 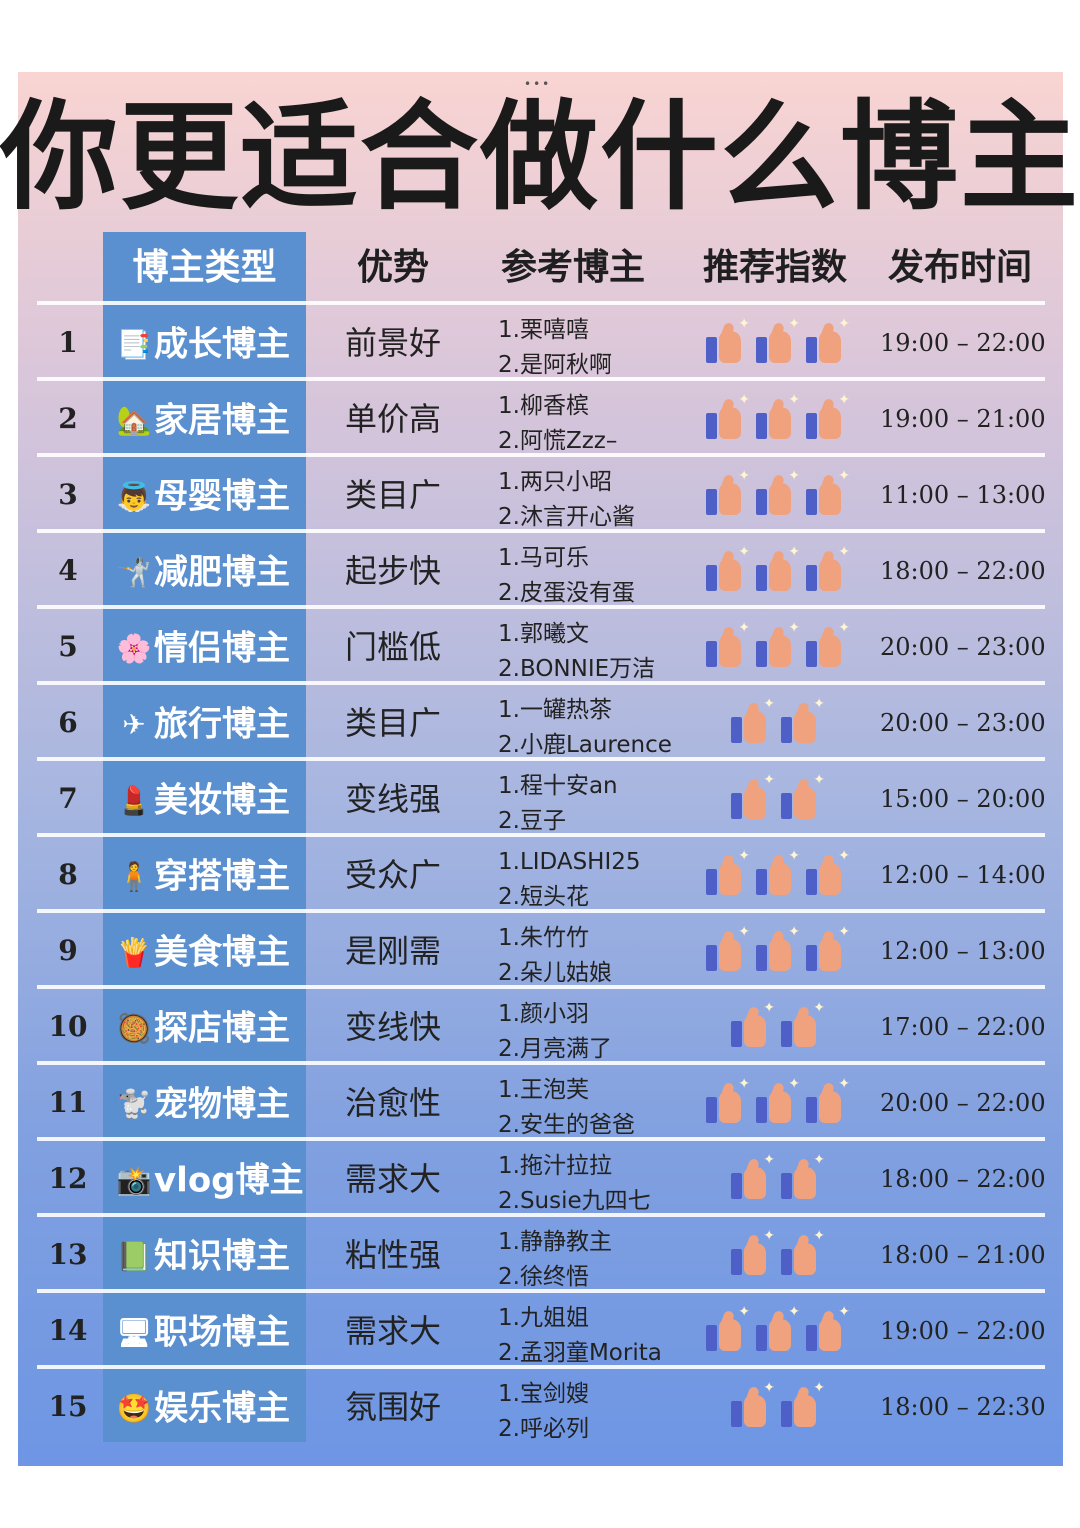 I want to click on house-icon: 🏡, so click(x=134, y=420).